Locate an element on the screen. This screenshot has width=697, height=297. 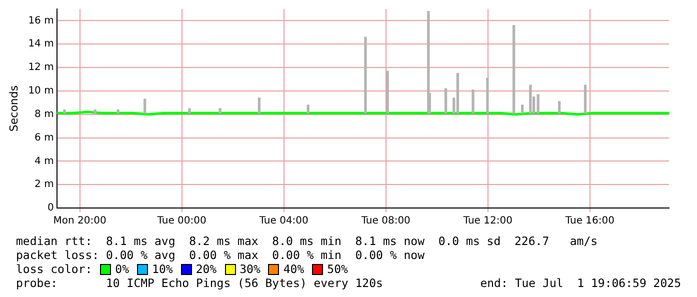
x-tick-label: Tue 08:00 is located at coordinates (385, 221).